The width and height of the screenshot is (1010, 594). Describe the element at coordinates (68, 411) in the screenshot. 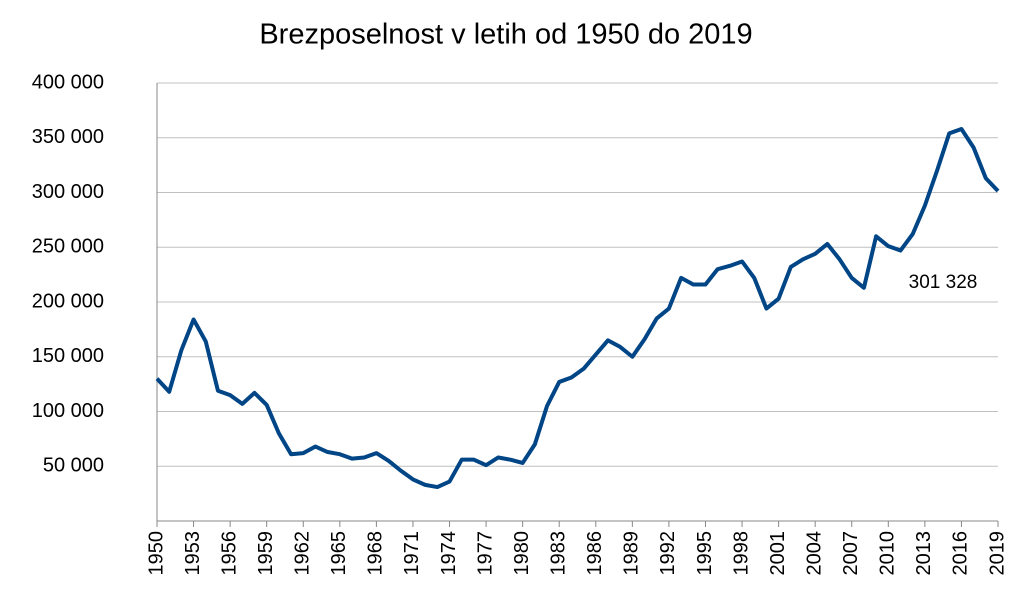

I see `y-tick-label: 100 000` at that location.